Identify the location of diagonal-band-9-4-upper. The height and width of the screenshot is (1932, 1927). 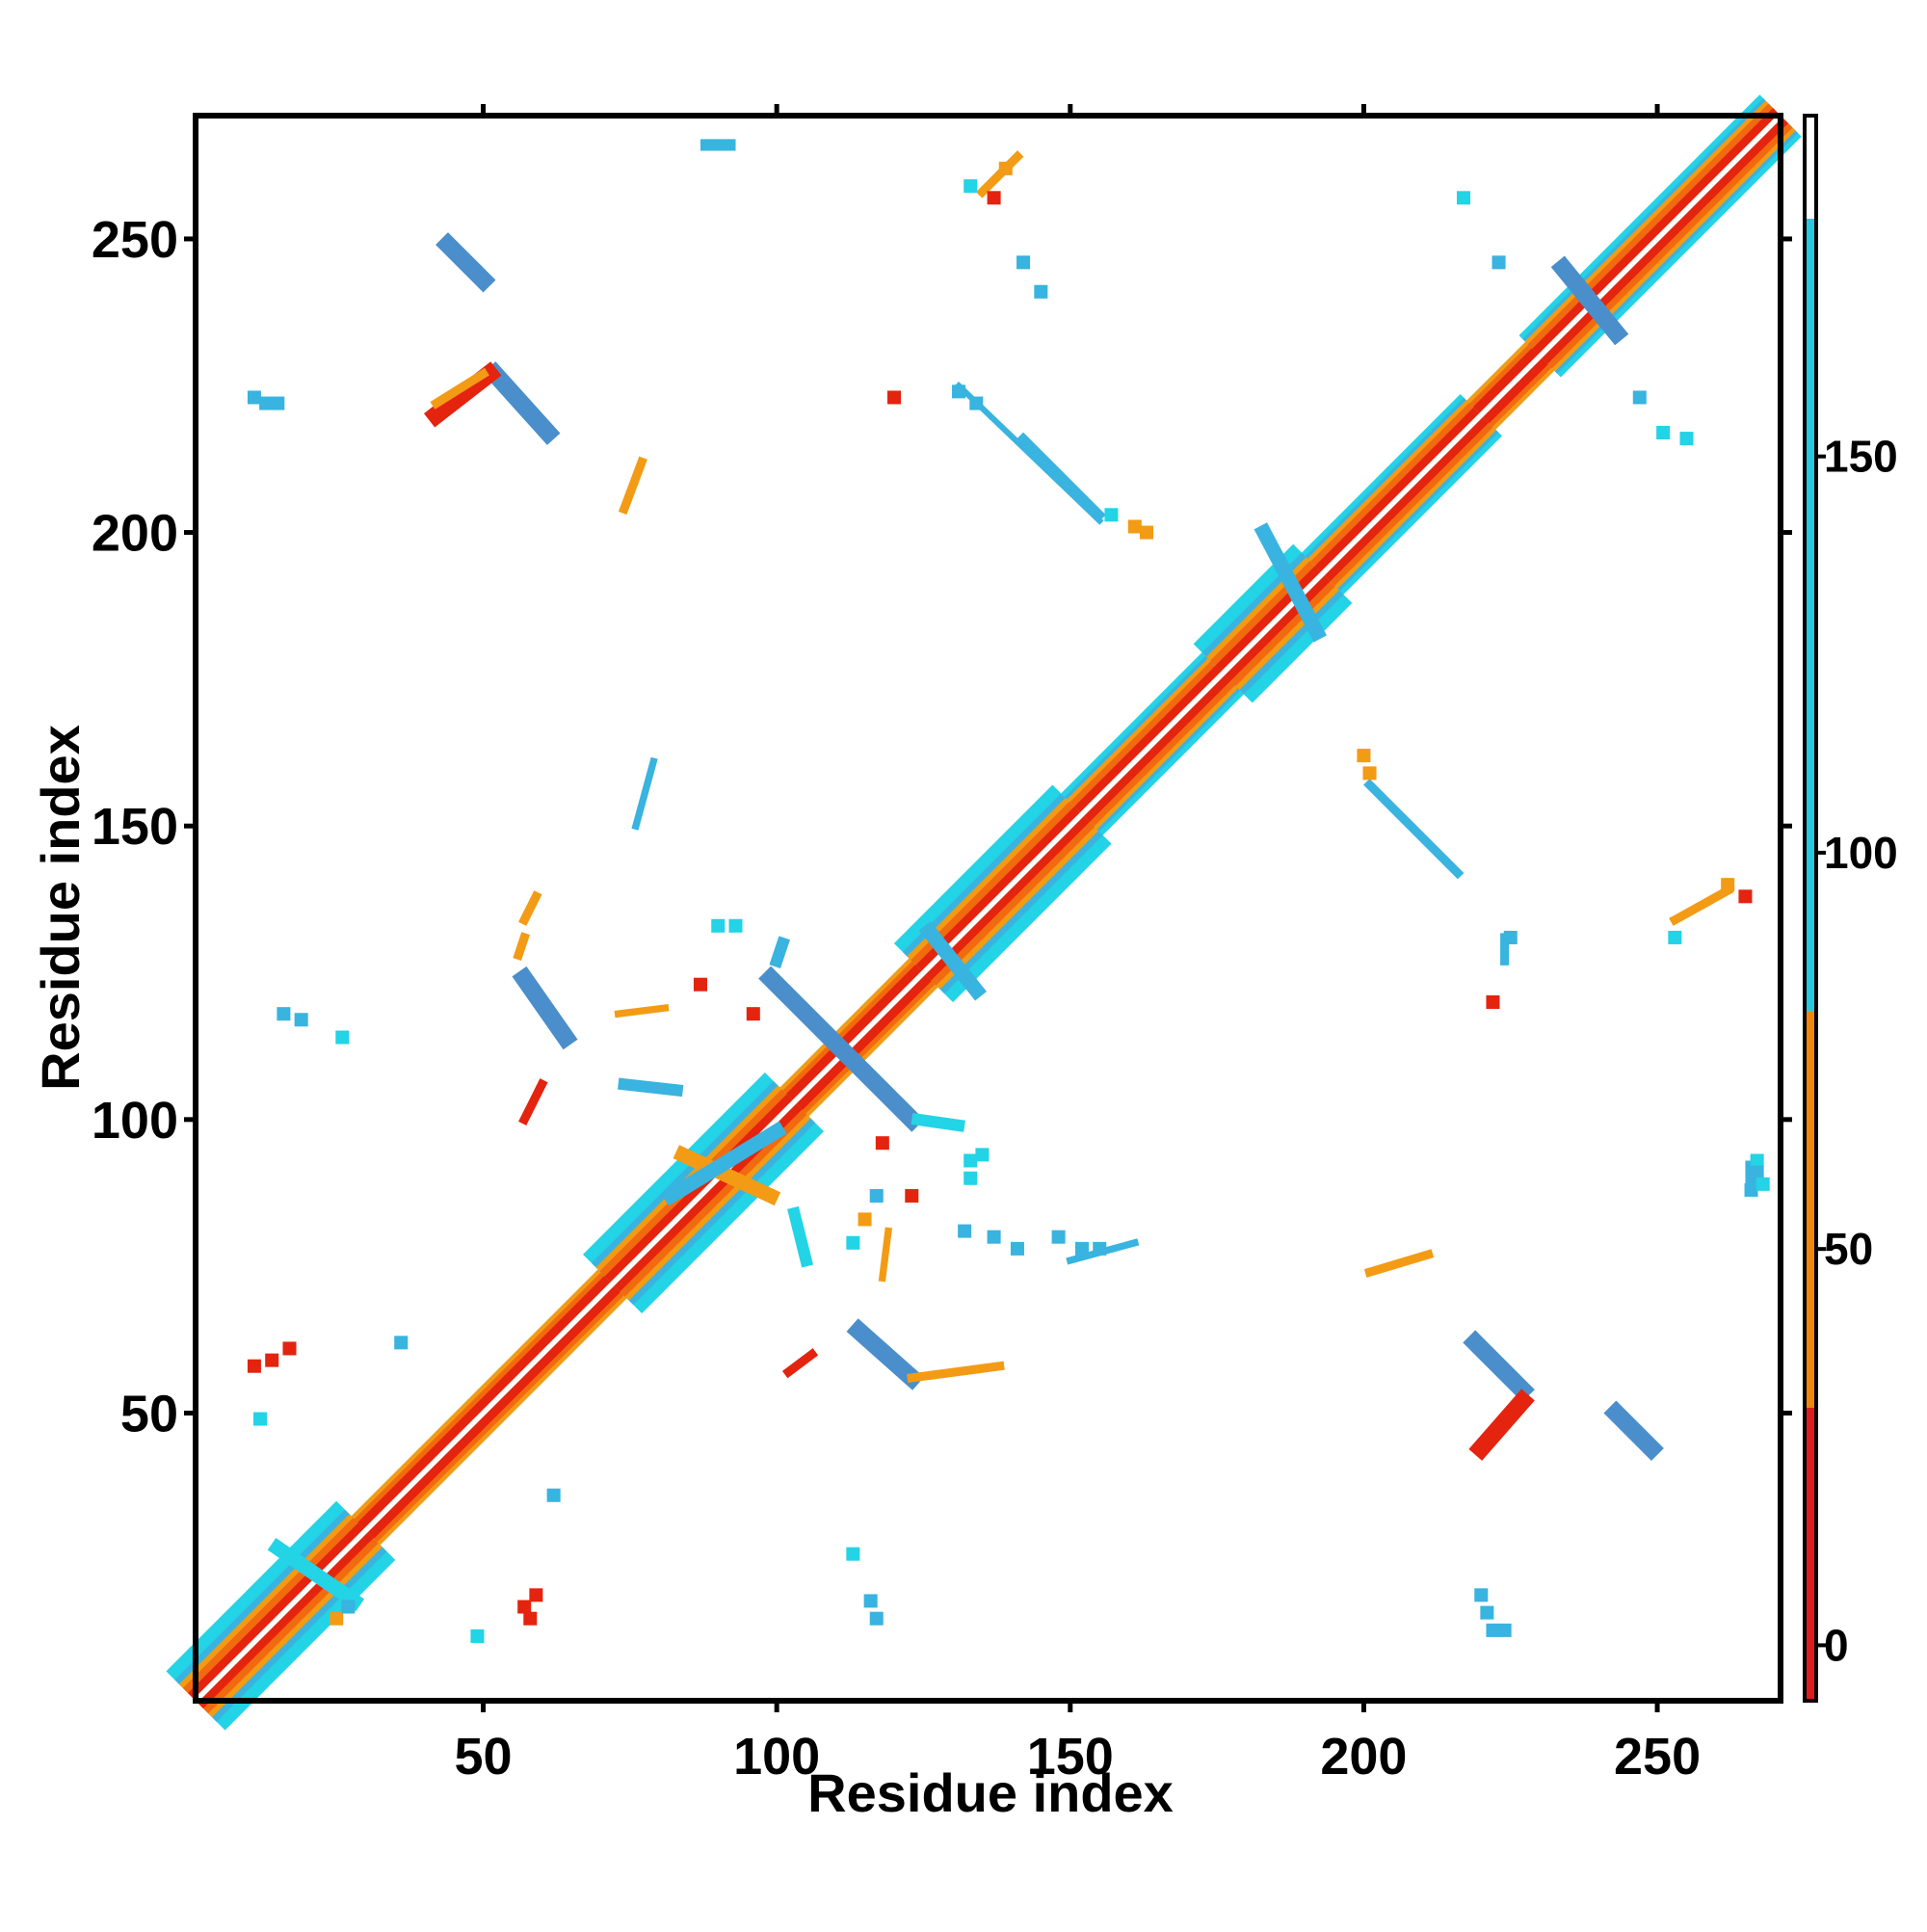
(1663, 239).